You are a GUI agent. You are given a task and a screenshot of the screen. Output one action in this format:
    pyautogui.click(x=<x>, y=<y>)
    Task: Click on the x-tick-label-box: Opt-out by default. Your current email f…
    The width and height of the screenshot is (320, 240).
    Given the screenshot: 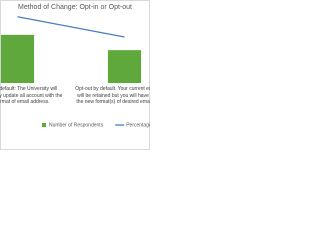 What is the action you would take?
    pyautogui.click(x=112, y=95)
    